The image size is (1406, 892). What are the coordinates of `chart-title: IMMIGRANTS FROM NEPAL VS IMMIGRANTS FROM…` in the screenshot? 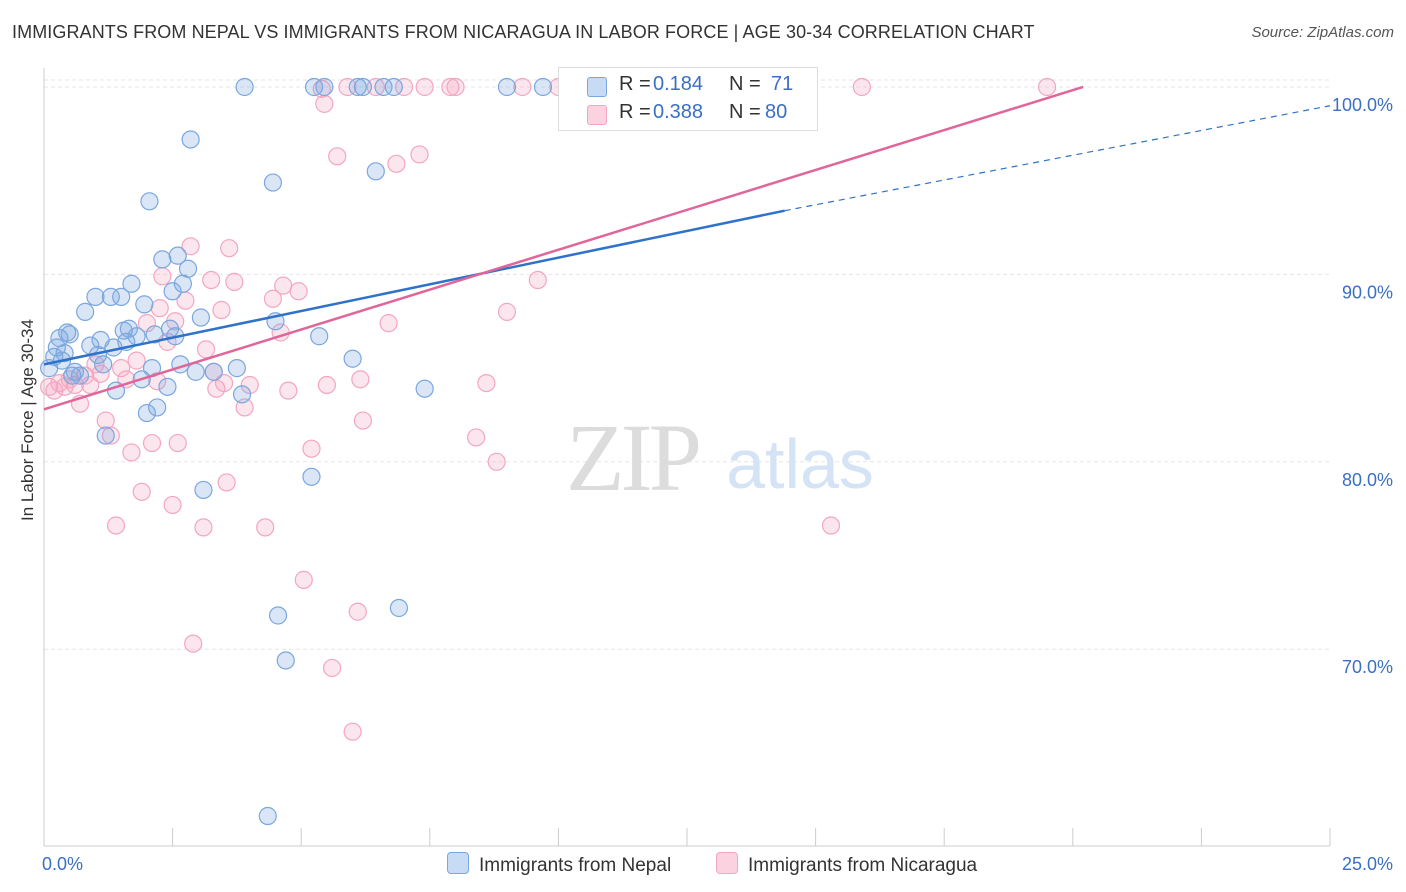 It's located at (523, 32).